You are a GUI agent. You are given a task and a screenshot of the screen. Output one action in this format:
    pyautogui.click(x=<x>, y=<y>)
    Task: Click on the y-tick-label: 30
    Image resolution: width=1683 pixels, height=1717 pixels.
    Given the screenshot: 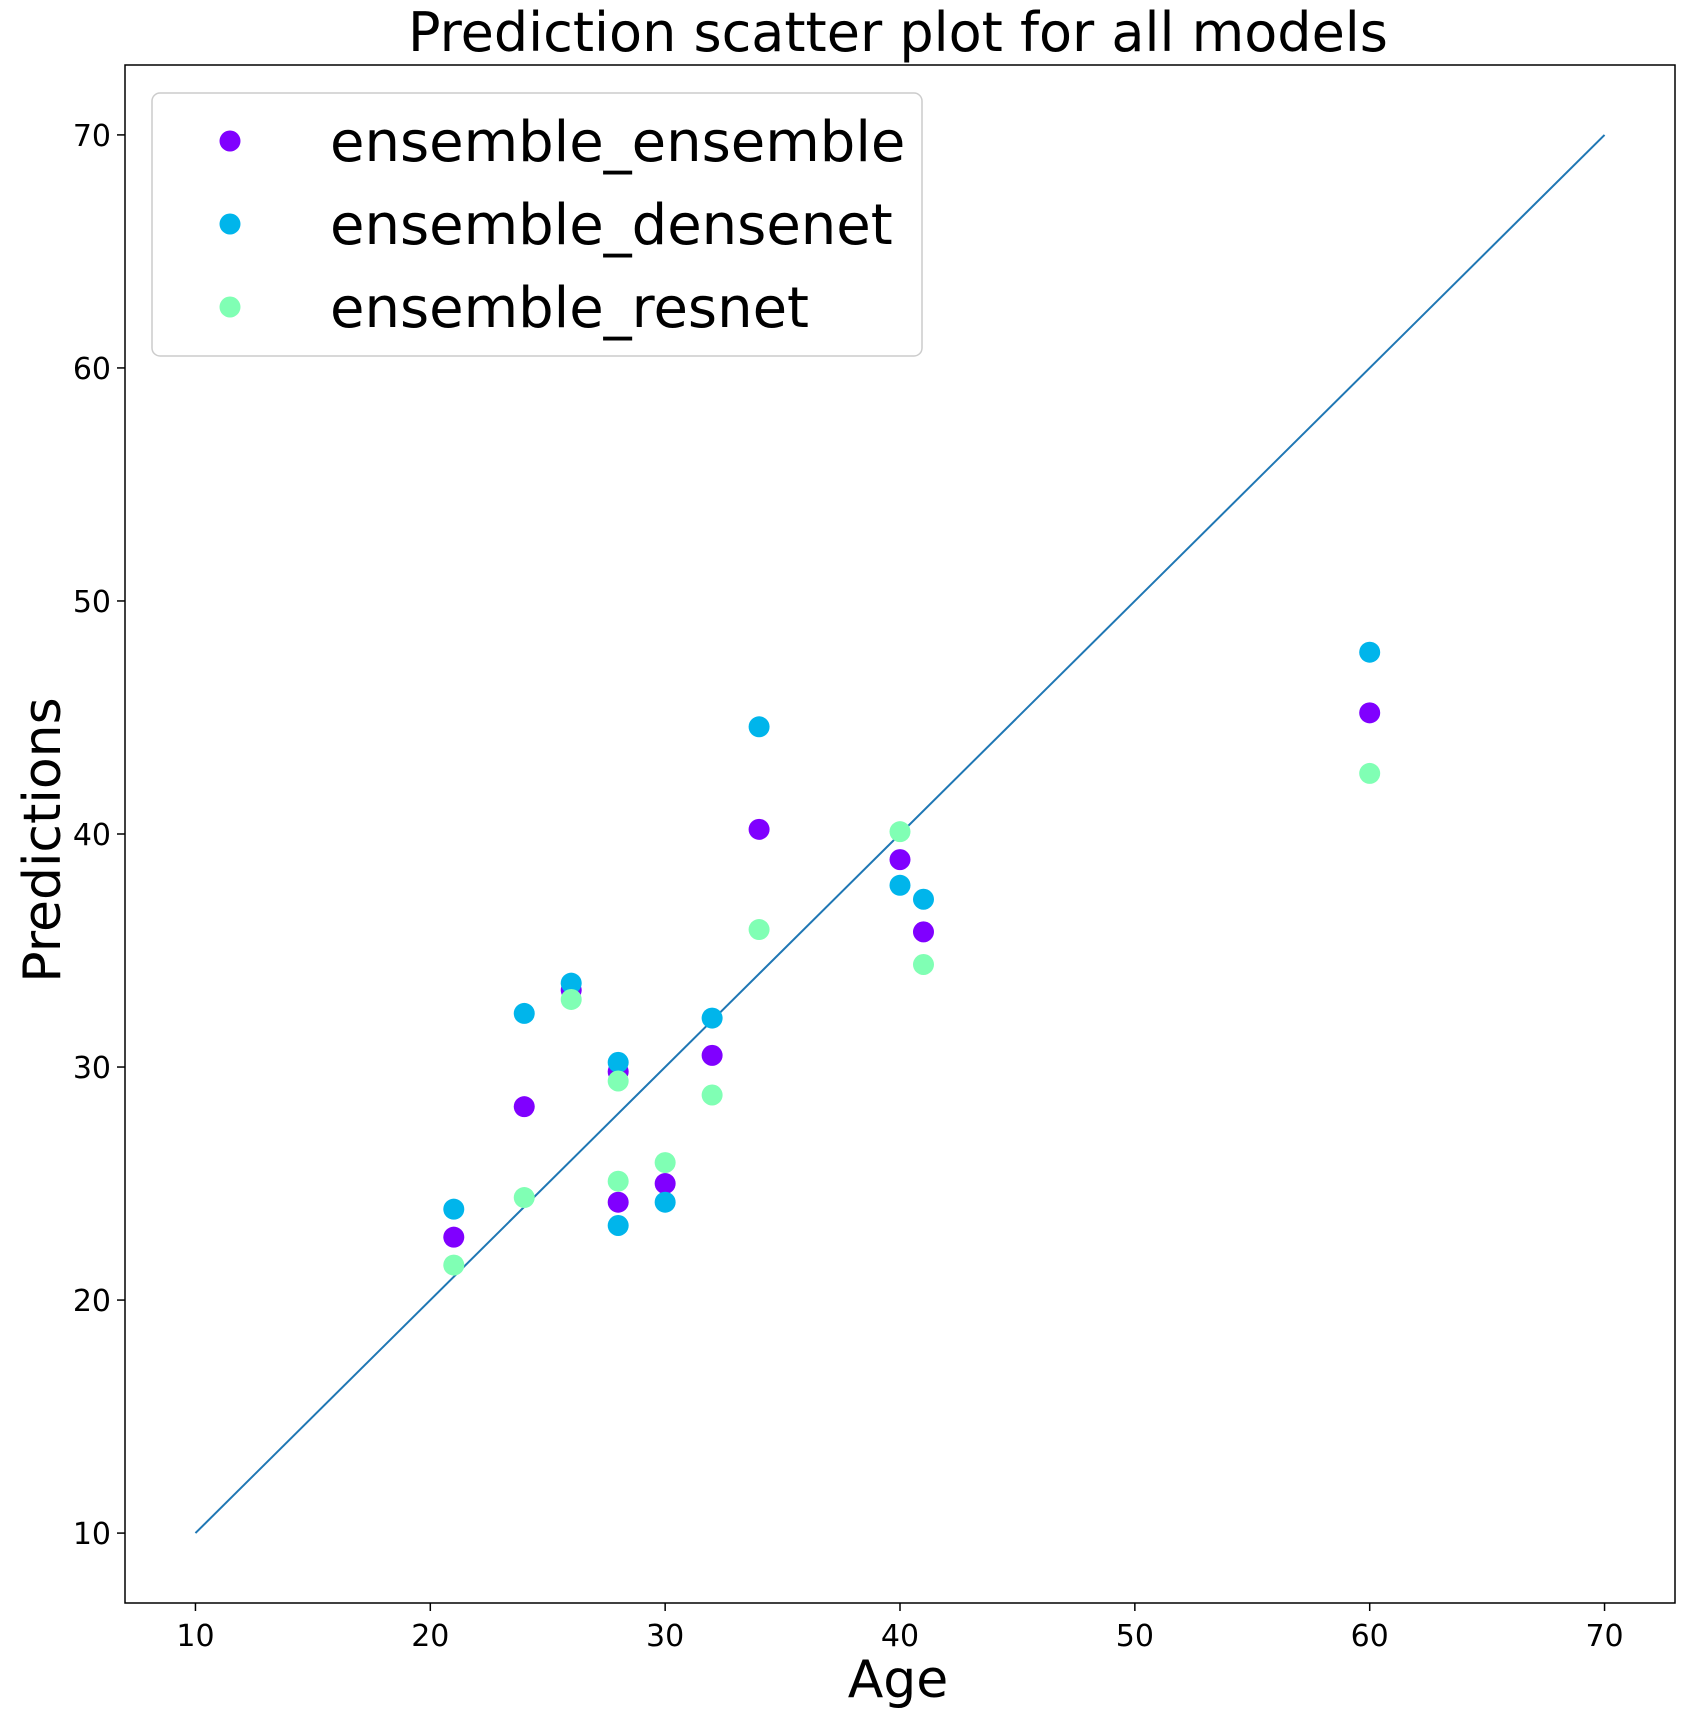 What is the action you would take?
    pyautogui.click(x=92, y=1068)
    